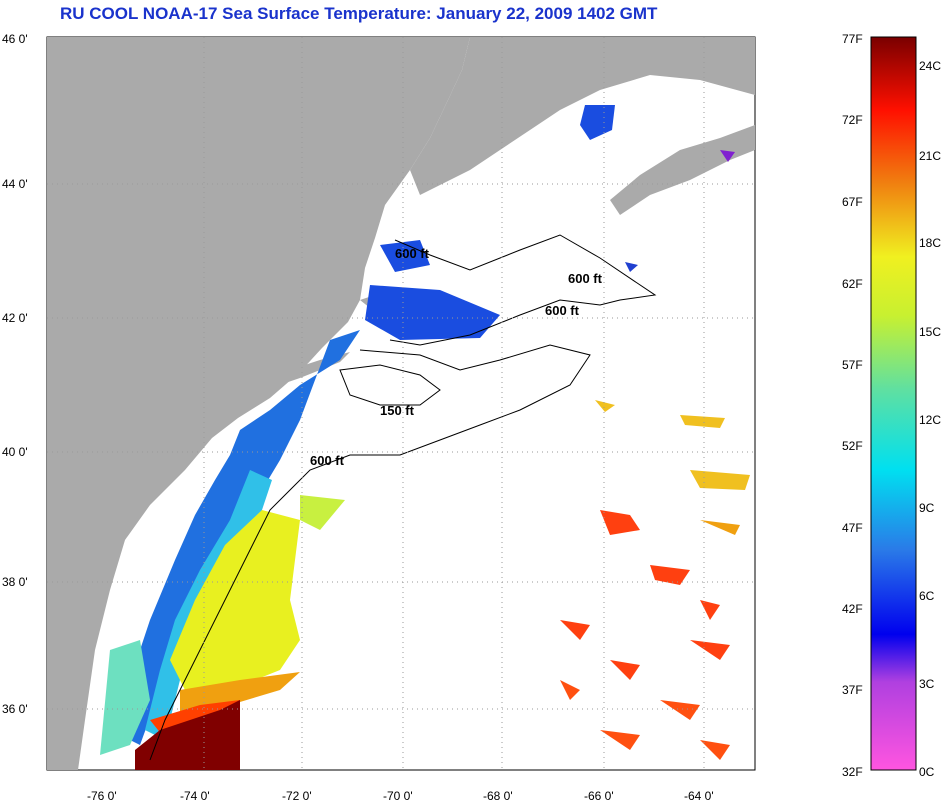  What do you see at coordinates (852, 202) in the screenshot?
I see `f-tick-67: 67F` at bounding box center [852, 202].